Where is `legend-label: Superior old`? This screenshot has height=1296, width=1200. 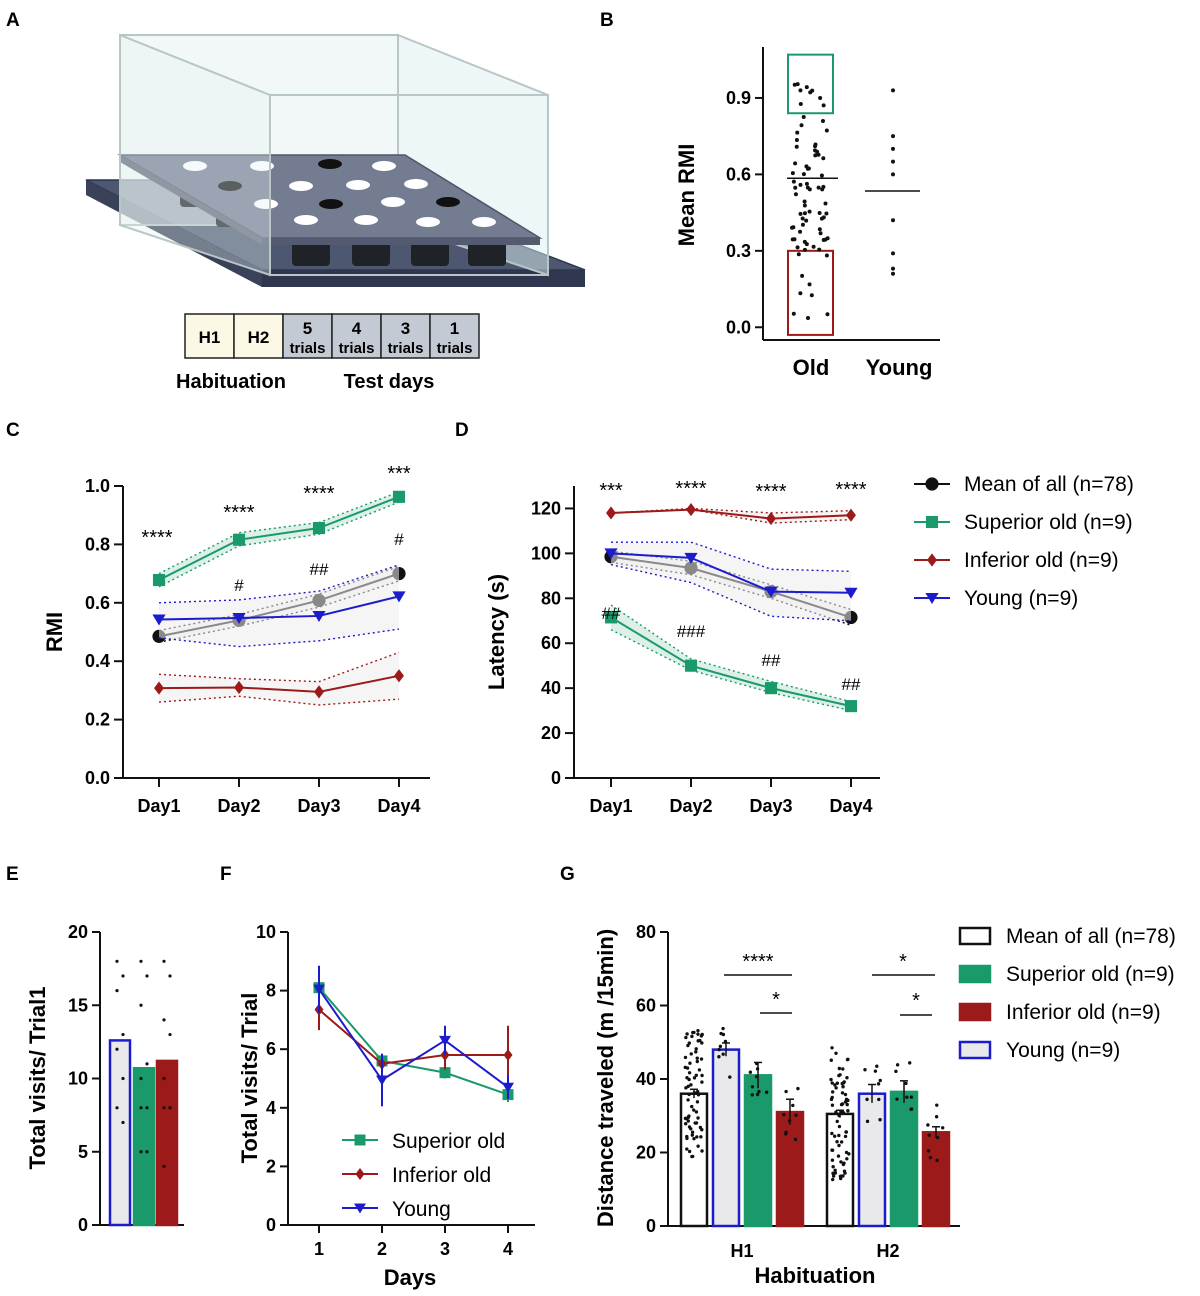
legend-label: Superior old is located at coordinates (448, 1141).